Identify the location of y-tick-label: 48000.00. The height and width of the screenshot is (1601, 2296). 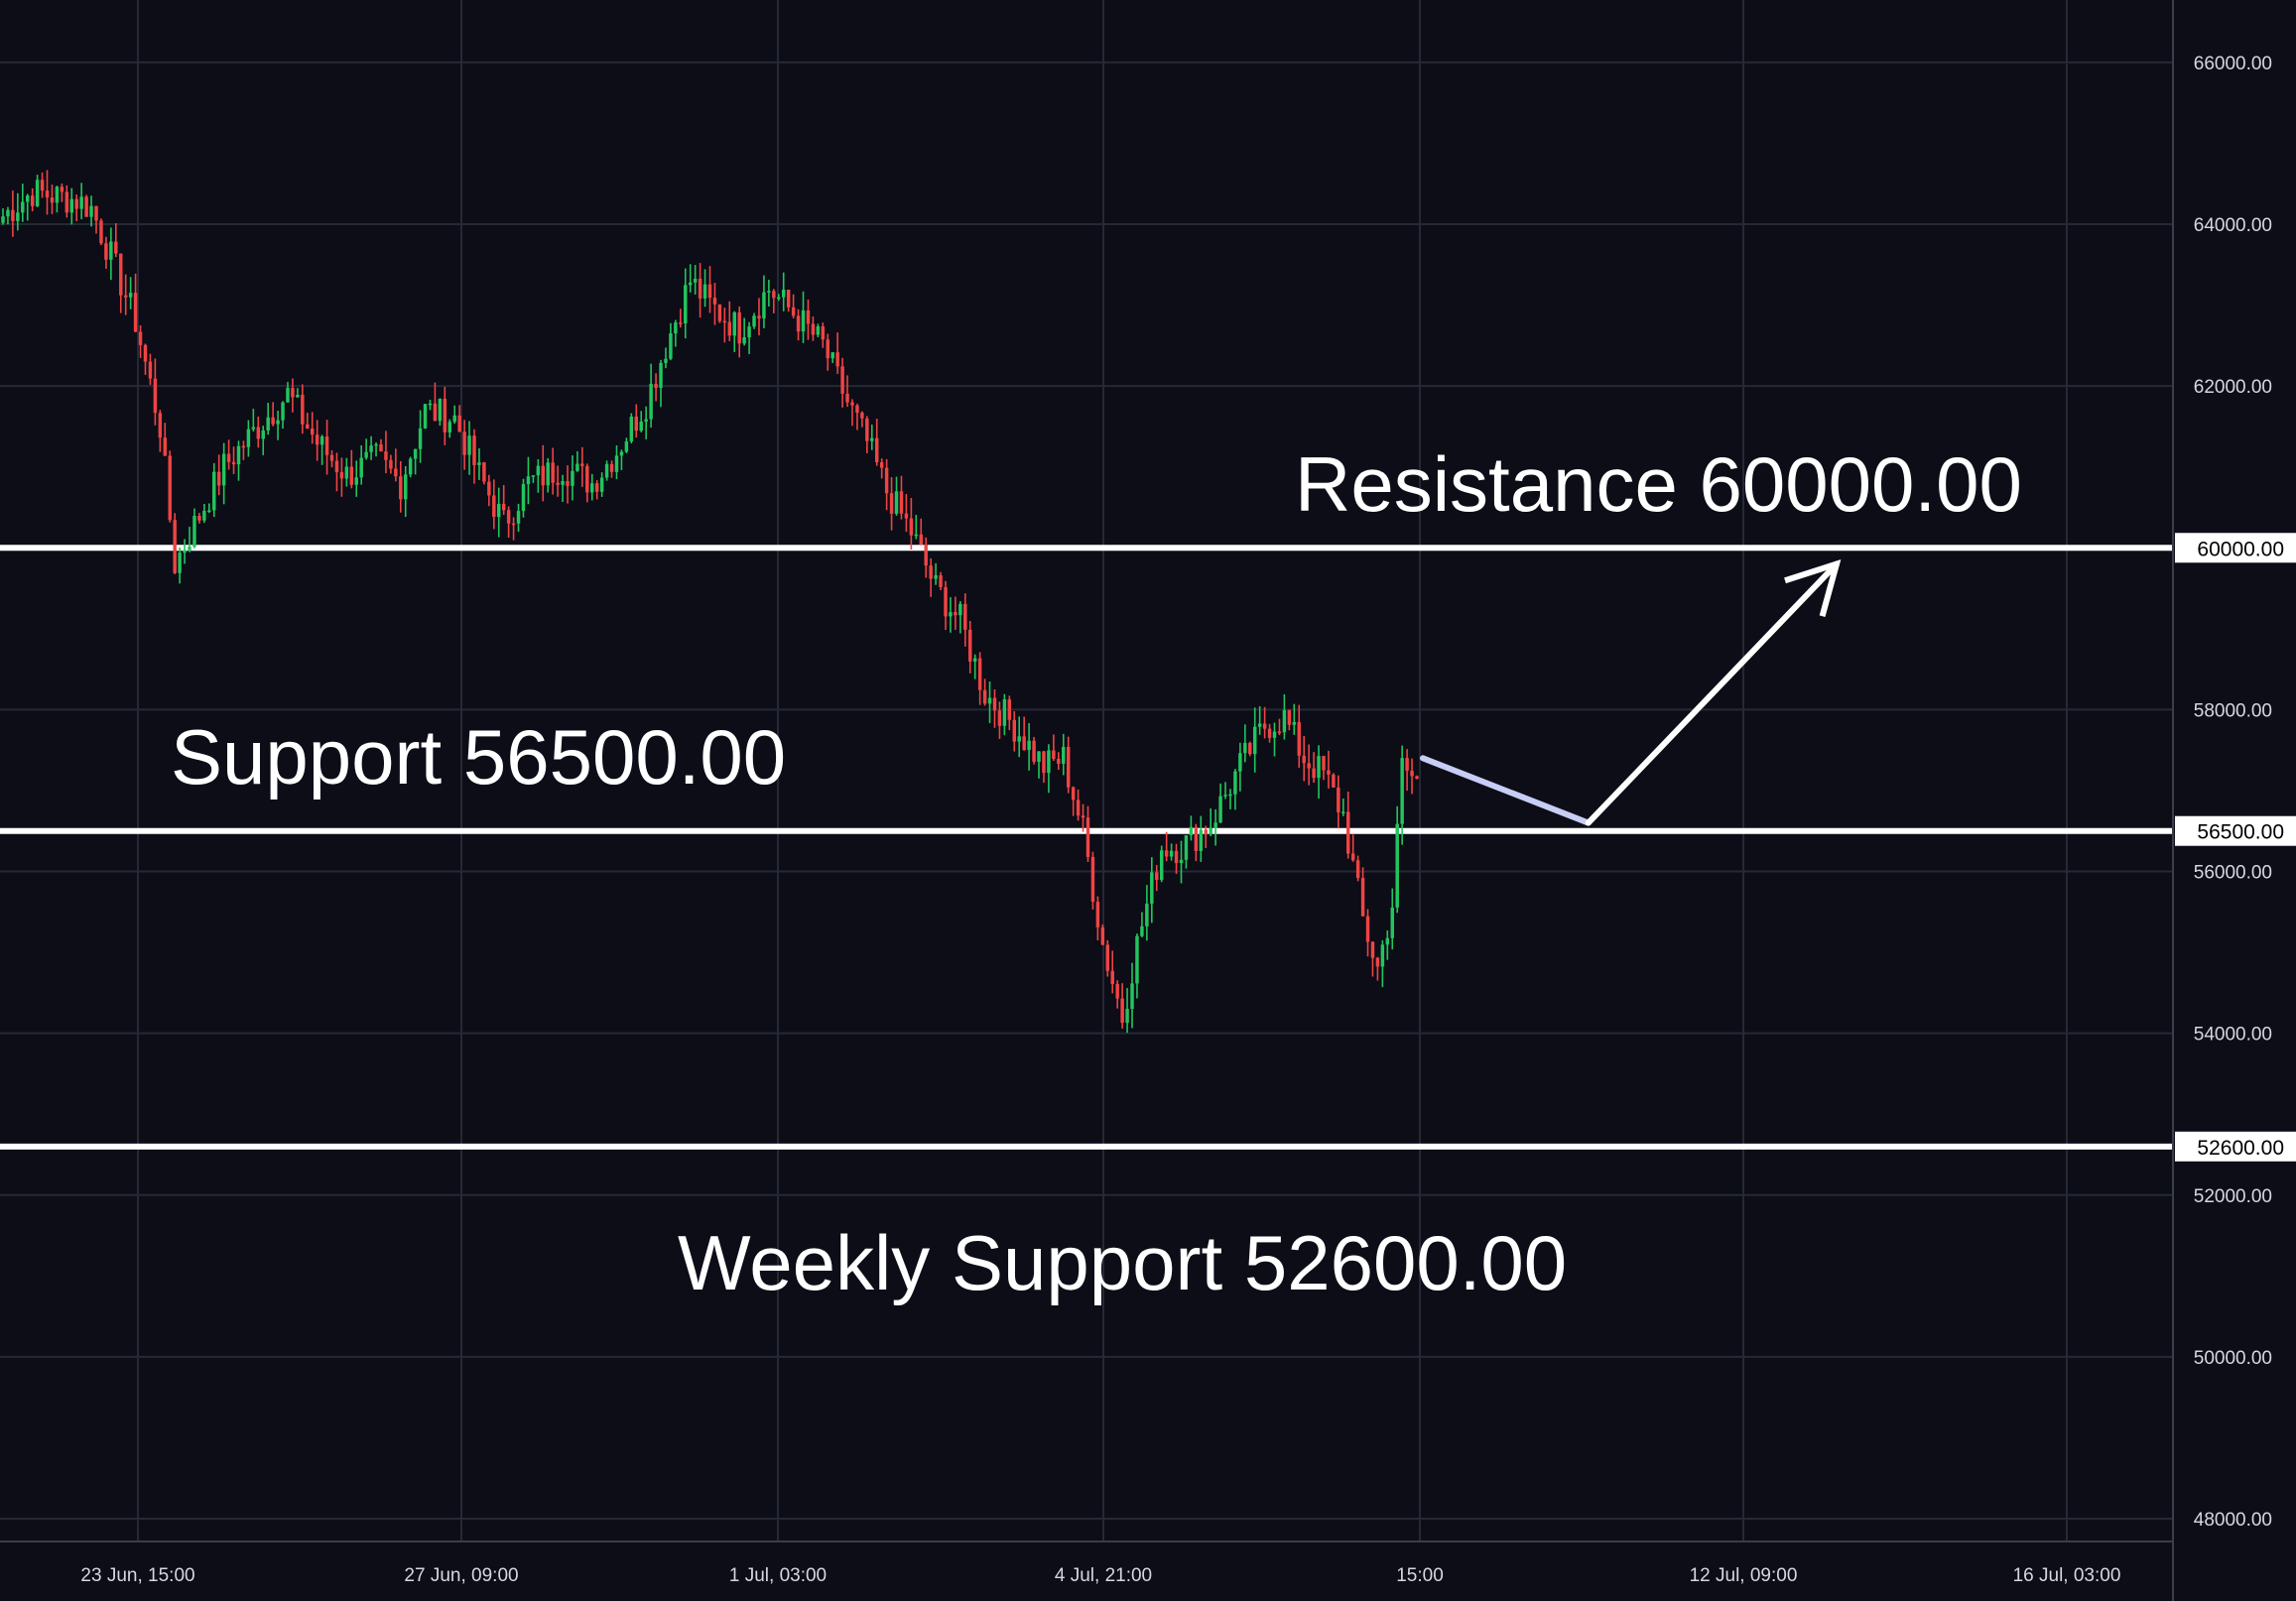
(2233, 1521).